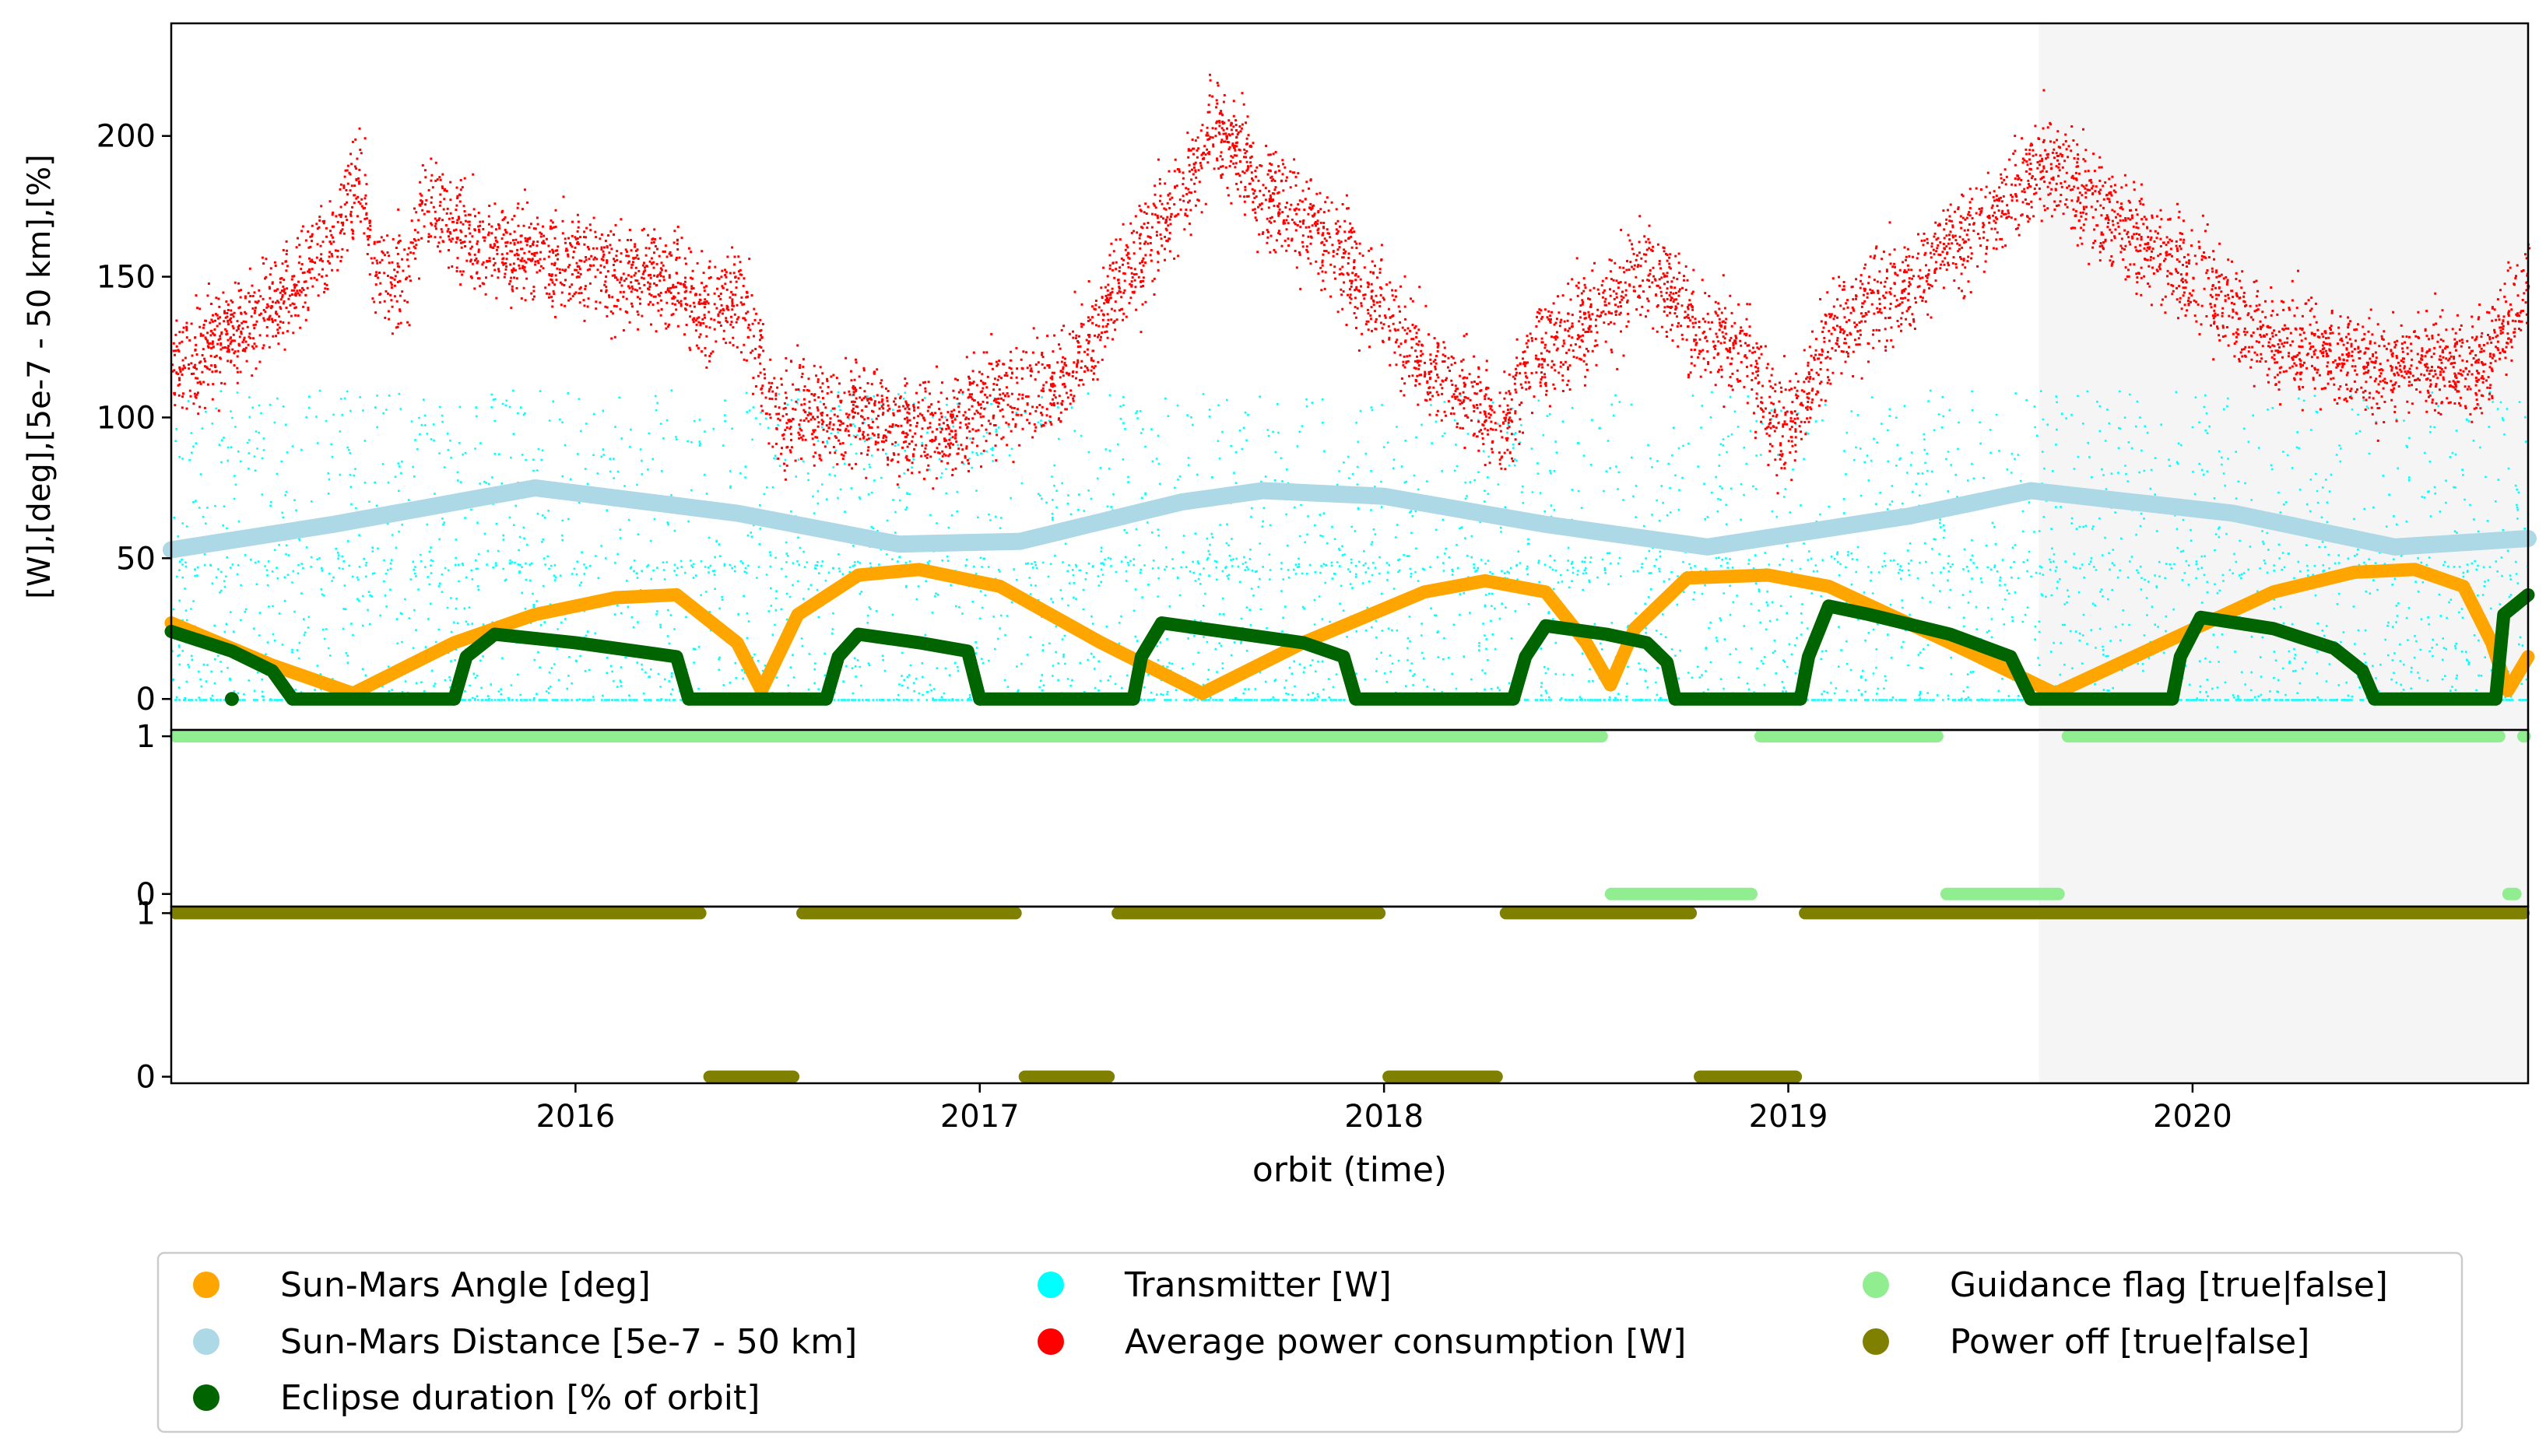 The width and height of the screenshot is (2546, 1456). I want to click on axes-frame-power, so click(1350, 995).